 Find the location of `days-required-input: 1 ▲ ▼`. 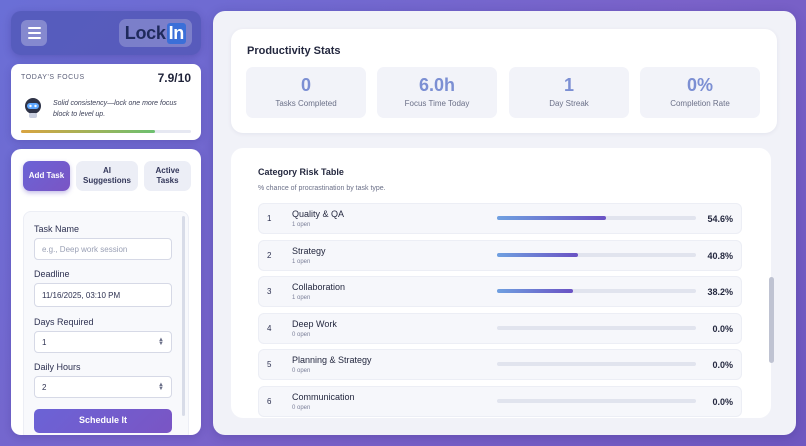

days-required-input: 1 ▲ ▼ is located at coordinates (103, 342).